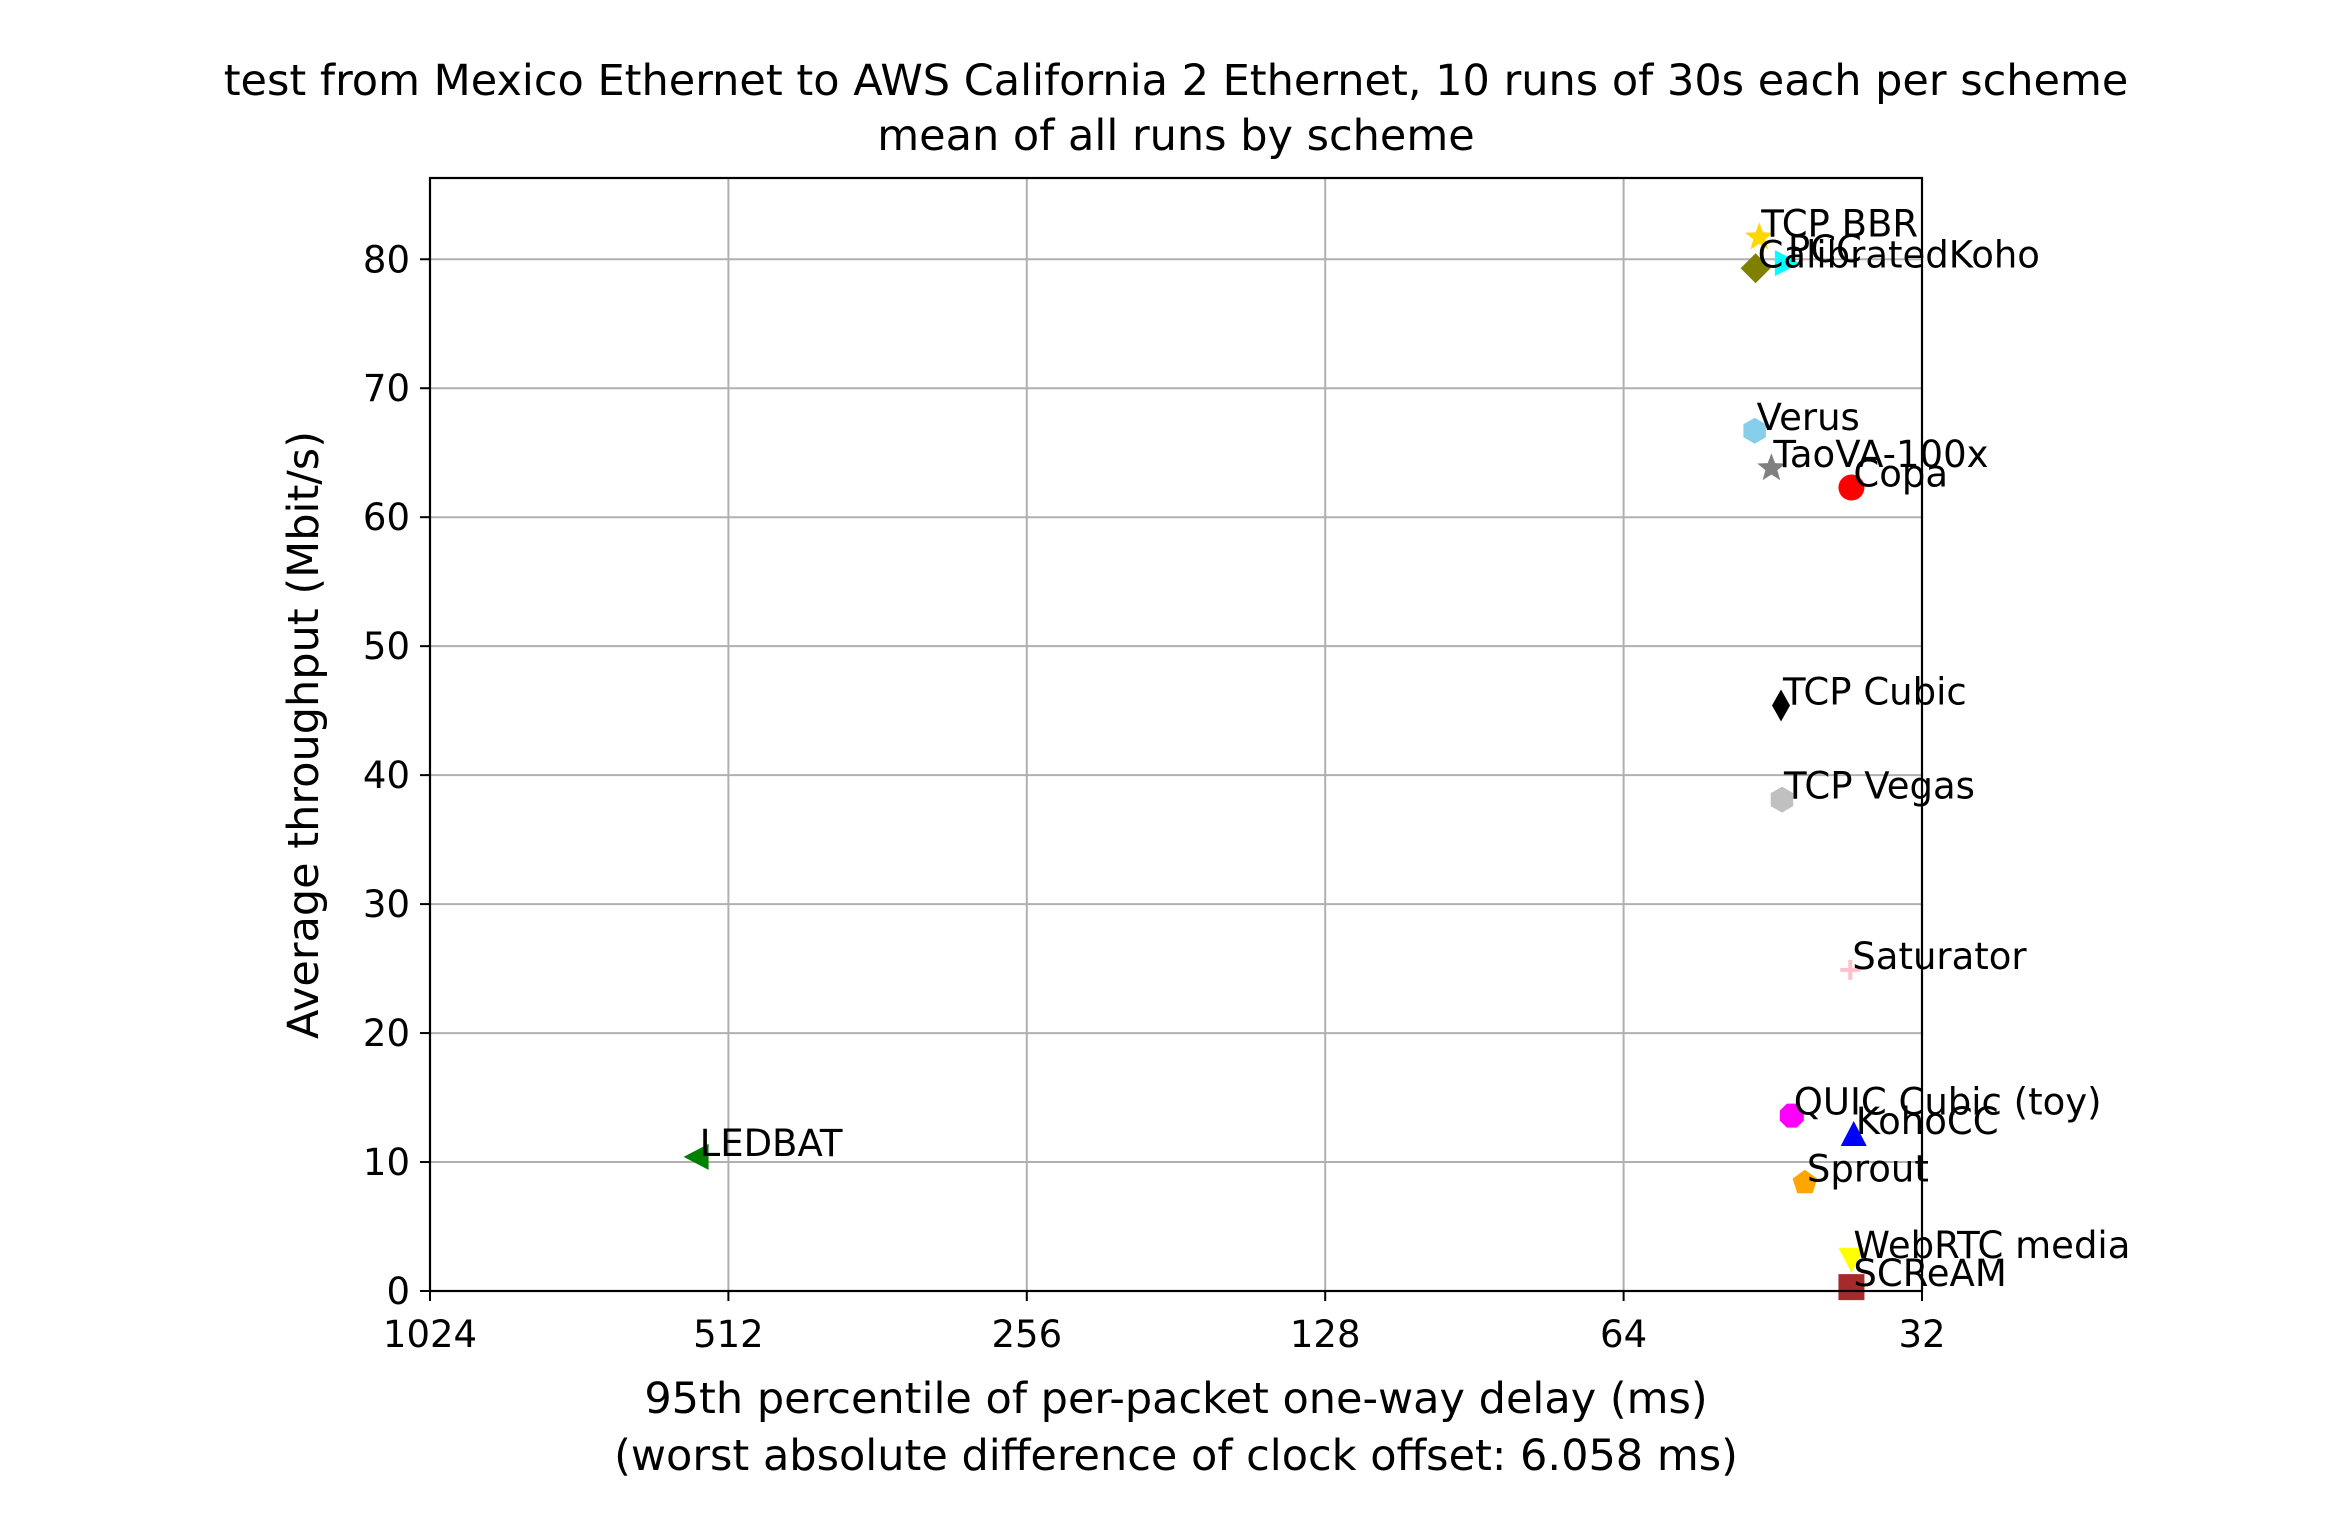 The height and width of the screenshot is (1538, 2343). What do you see at coordinates (1939, 956) in the screenshot?
I see `point-label-saturator: Saturator` at bounding box center [1939, 956].